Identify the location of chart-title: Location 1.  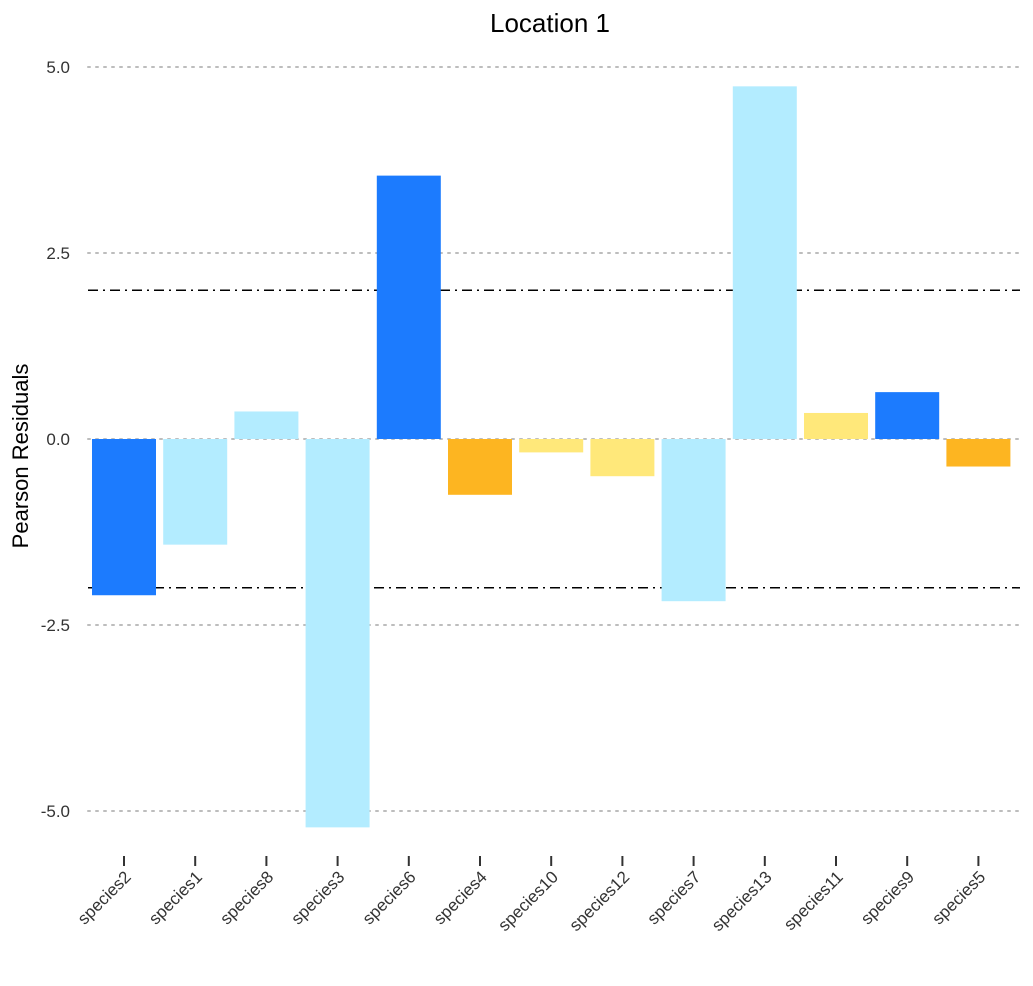
(550, 23).